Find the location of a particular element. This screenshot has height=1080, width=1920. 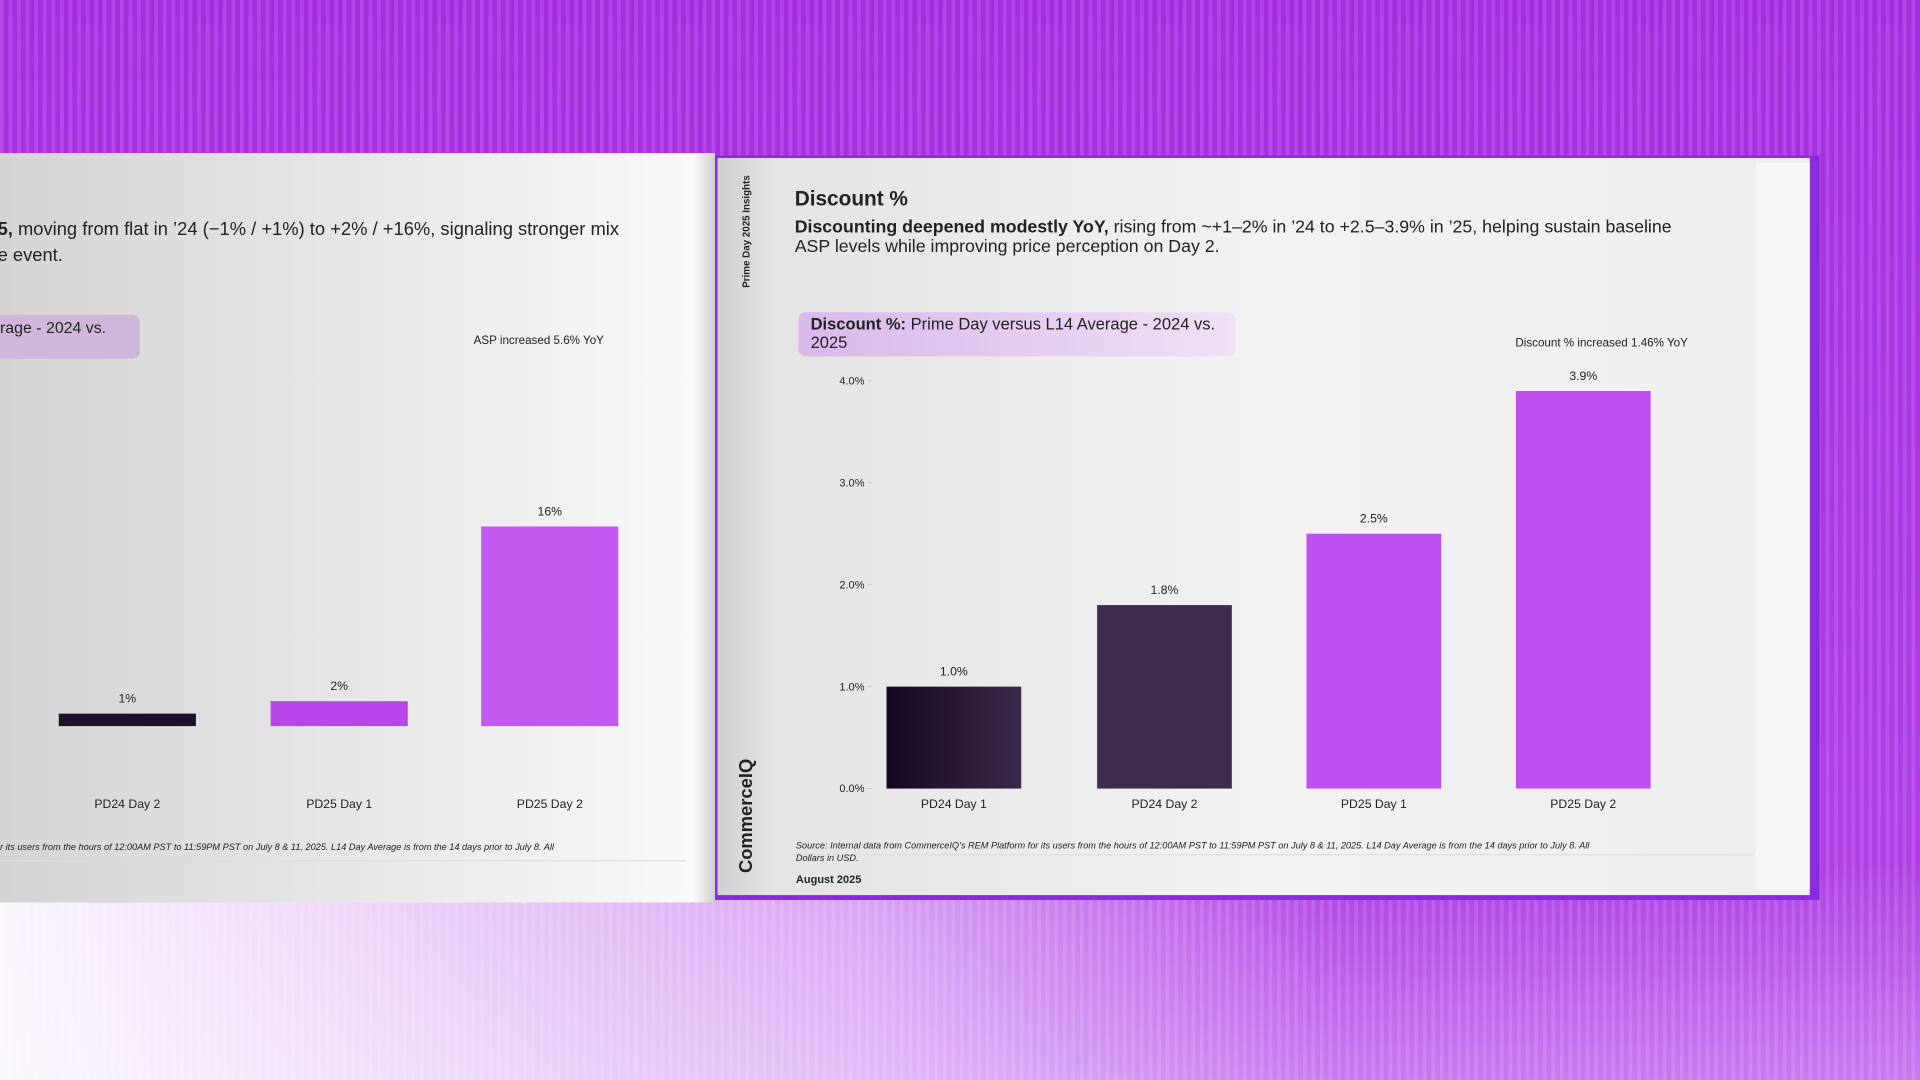

chart-title-text: 2025 is located at coordinates (829, 342).